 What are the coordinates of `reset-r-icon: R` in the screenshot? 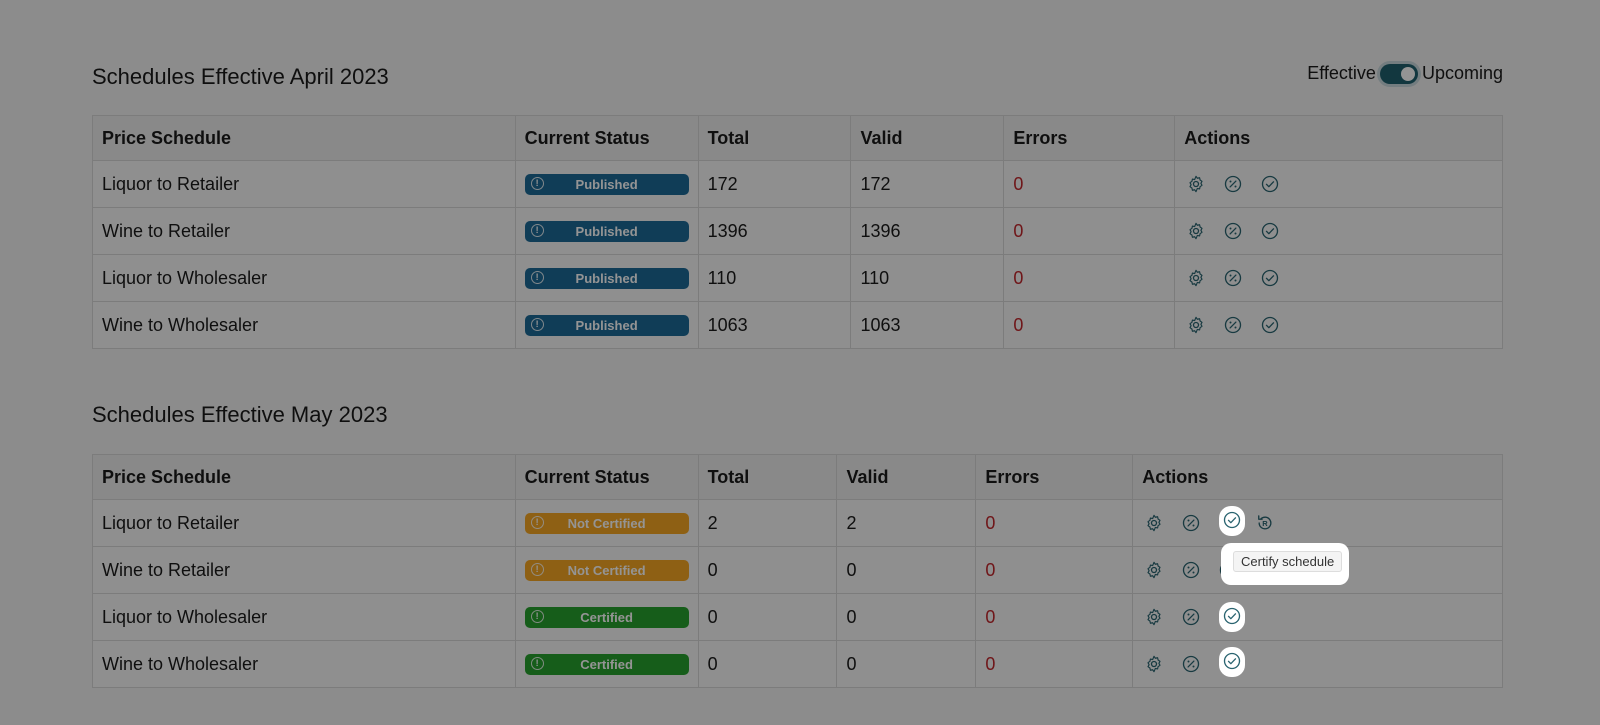 It's located at (1265, 523).